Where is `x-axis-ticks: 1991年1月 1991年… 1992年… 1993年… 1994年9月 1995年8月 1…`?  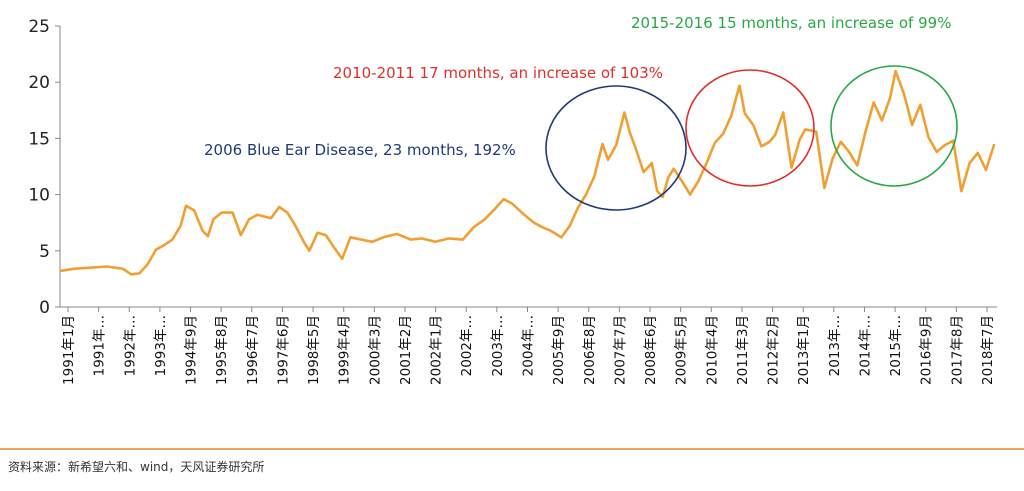 x-axis-ticks: 1991年1月 1991年… 1992年… 1993年… 1994年9月 1995年8月 1… is located at coordinates (528, 346).